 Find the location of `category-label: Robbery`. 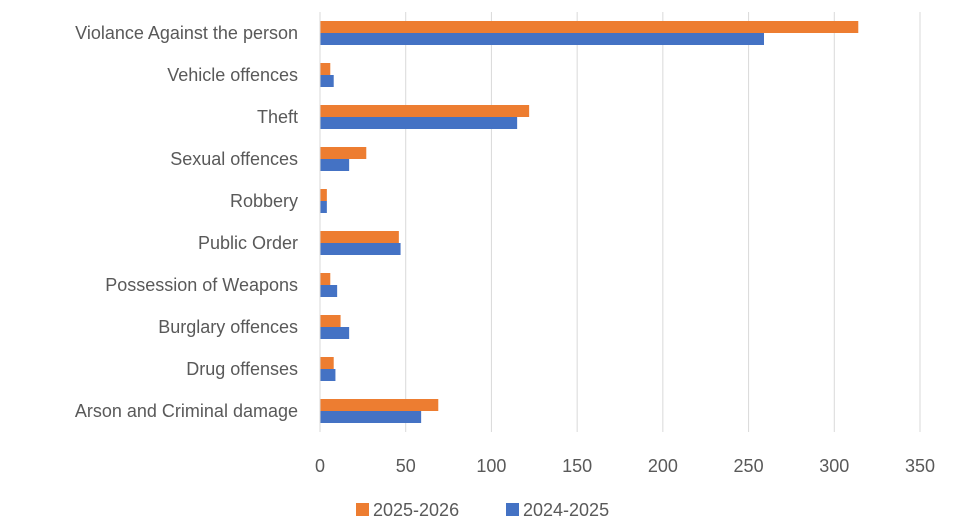

category-label: Robbery is located at coordinates (264, 201).